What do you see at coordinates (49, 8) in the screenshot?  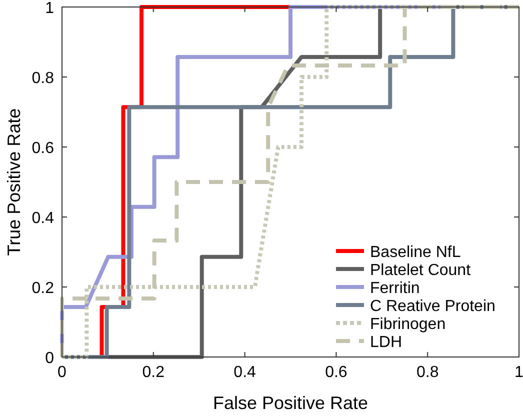 I see `y-tick-label: 1` at bounding box center [49, 8].